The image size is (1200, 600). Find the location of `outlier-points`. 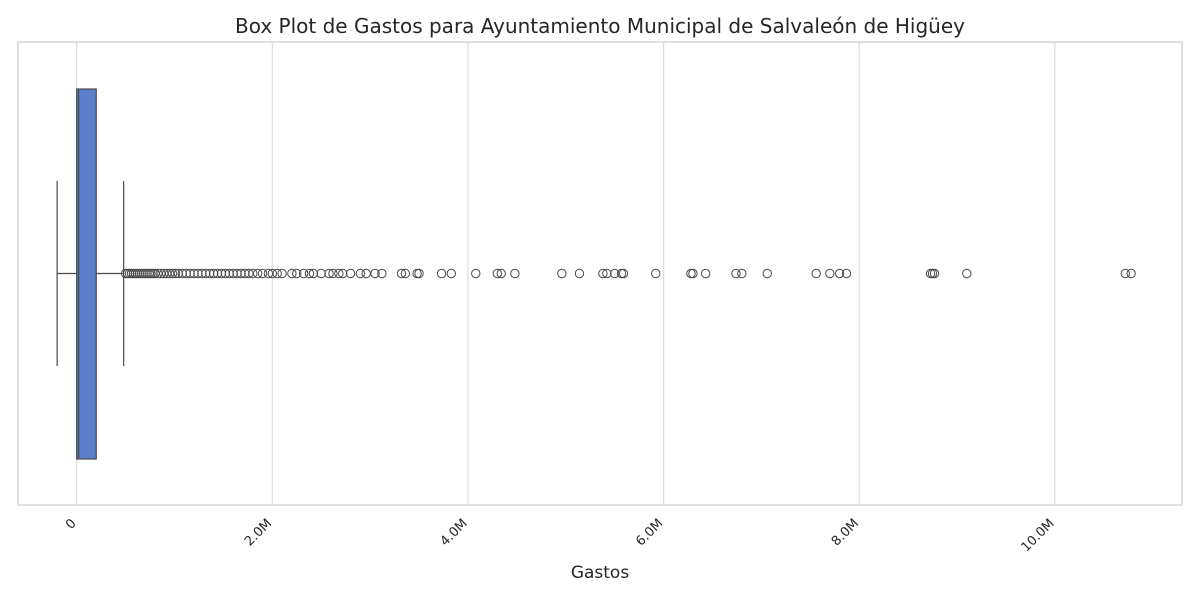

outlier-points is located at coordinates (628, 273).